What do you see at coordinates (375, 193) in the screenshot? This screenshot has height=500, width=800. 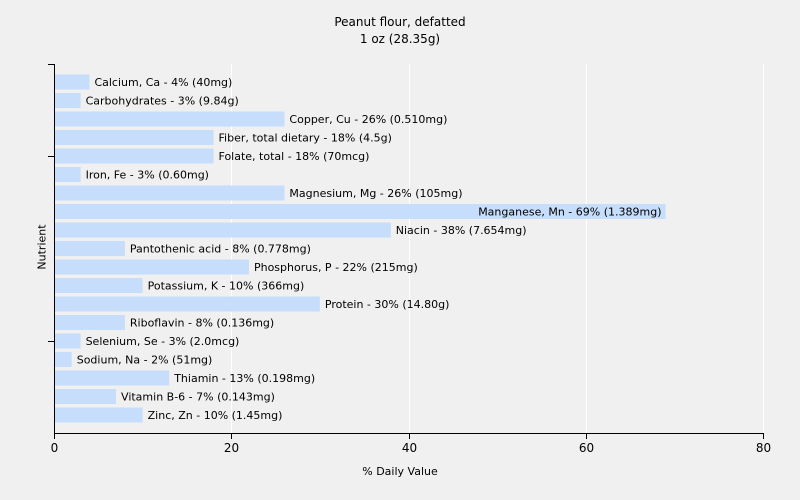 I see `bar-label: Magnesium, Mg - 26% (105mg)` at bounding box center [375, 193].